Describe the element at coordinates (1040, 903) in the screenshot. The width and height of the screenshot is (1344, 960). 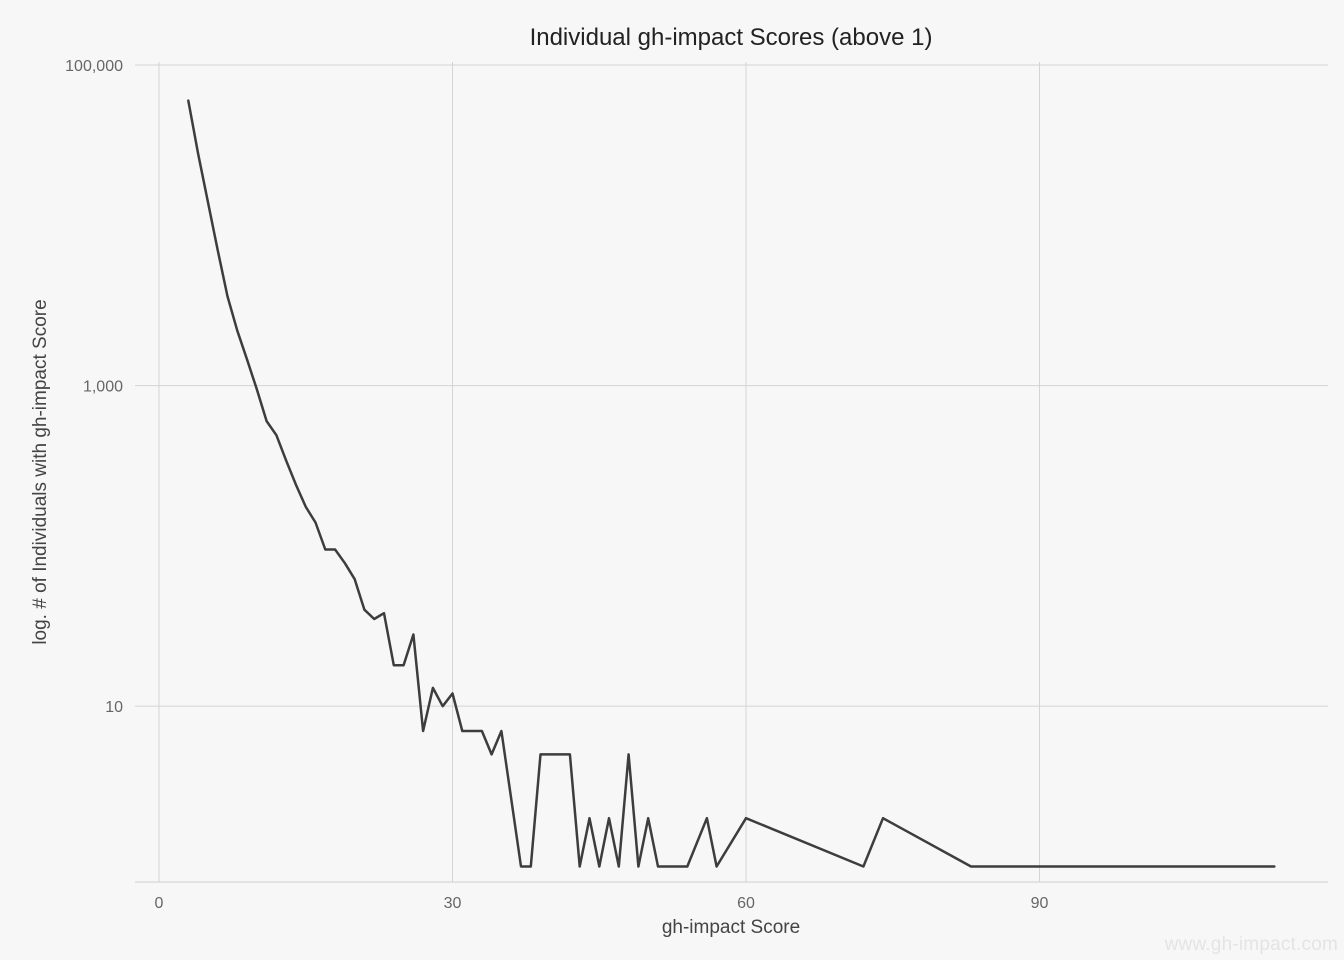
I see `x-tick-label: 90` at that location.